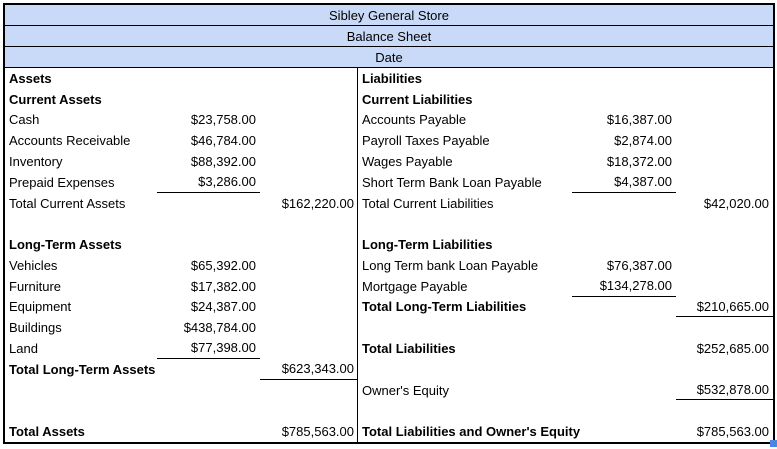 The width and height of the screenshot is (777, 449). Describe the element at coordinates (223, 120) in the screenshot. I see `value-cell: $23,758.00` at that location.